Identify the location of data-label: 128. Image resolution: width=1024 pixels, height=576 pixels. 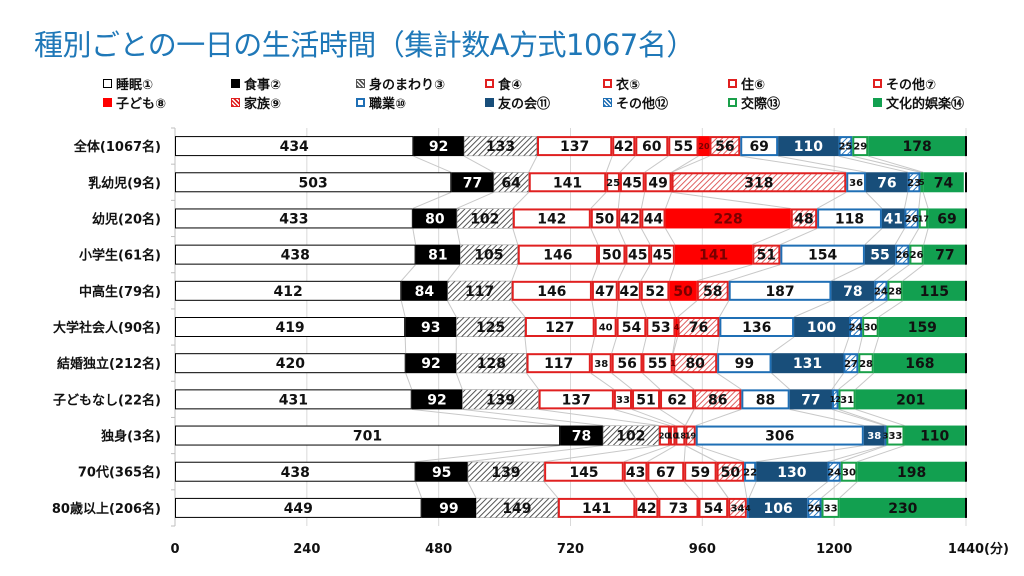
(491, 364).